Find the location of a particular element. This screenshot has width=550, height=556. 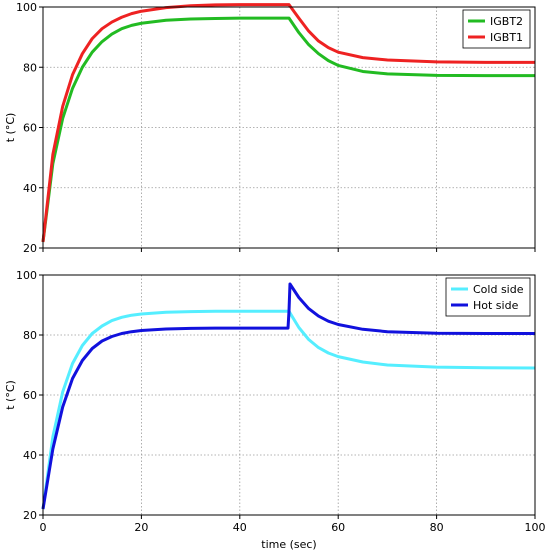

x-tick-label: 80 is located at coordinates (437, 527).